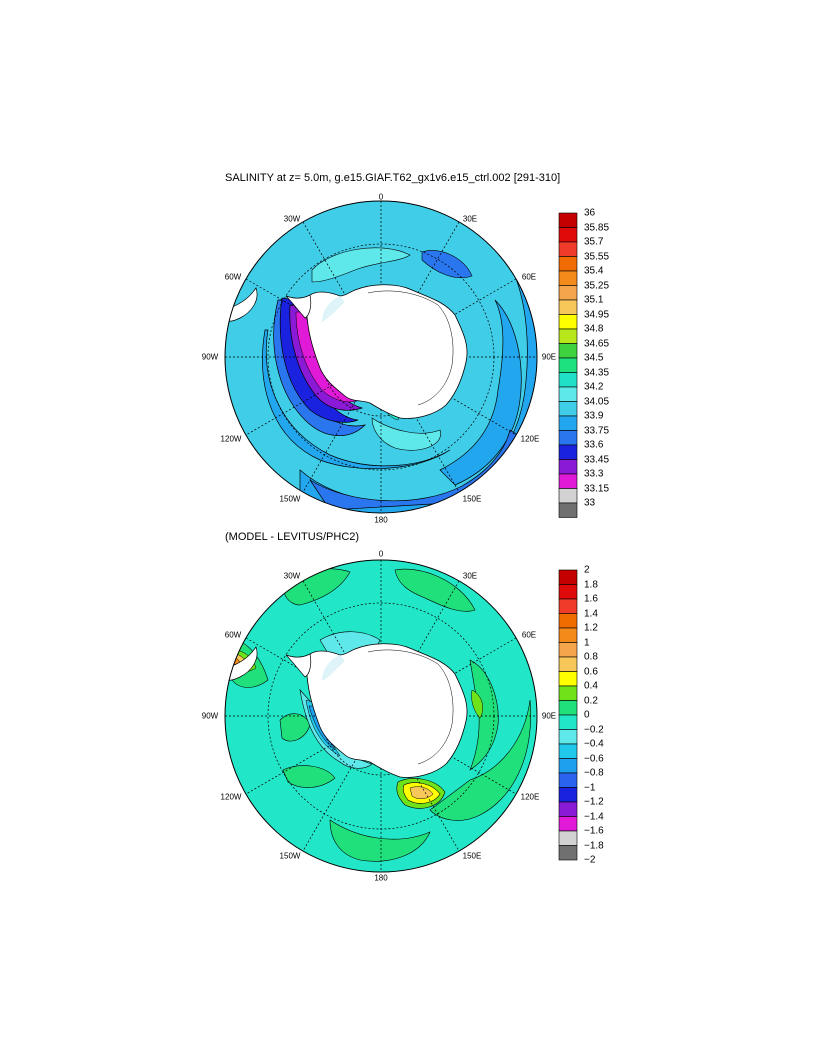  I want to click on difference-band-0-4-east, so click(477, 704).